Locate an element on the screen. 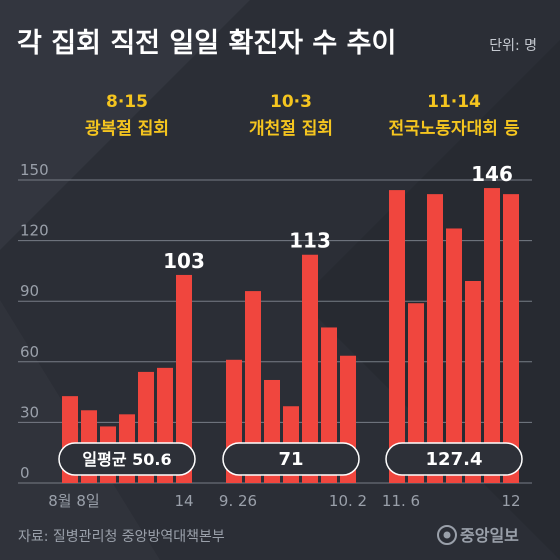 This screenshot has width=560, height=560. chart-title: 각 집회 직전 일일 확진자 수 추이 is located at coordinates (206, 43).